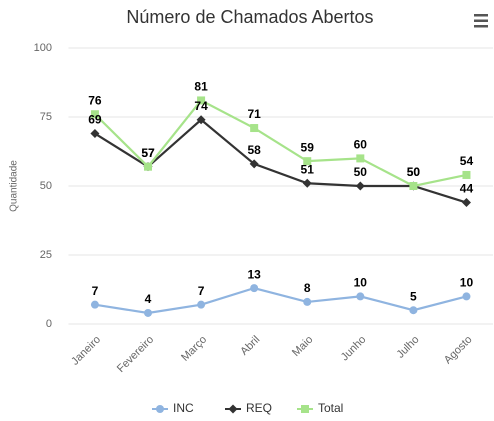 This screenshot has width=494, height=421. I want to click on menu-button, so click(481, 21).